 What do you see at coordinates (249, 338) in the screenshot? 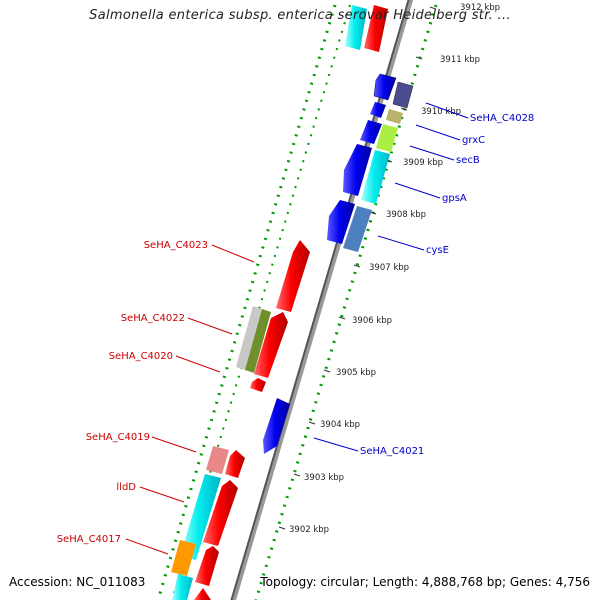
I see `gene-arrow-silver` at bounding box center [249, 338].